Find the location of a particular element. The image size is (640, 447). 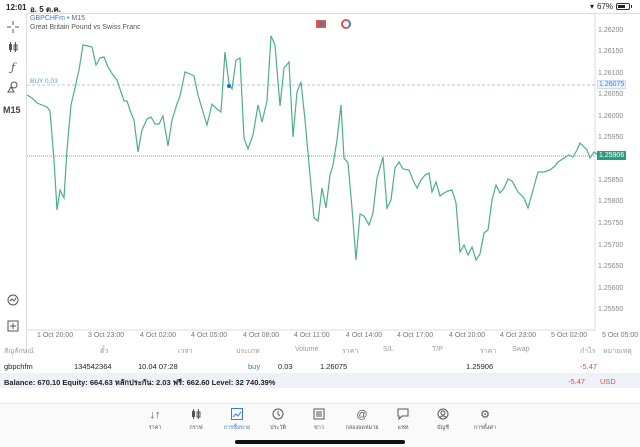

mailbox-icon: @ is located at coordinates (362, 415).